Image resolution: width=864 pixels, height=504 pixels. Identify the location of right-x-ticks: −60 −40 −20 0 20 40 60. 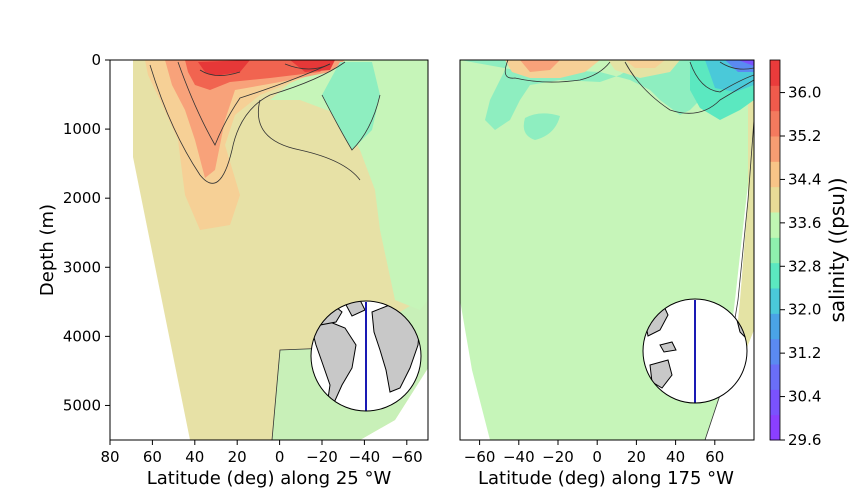
(594, 453).